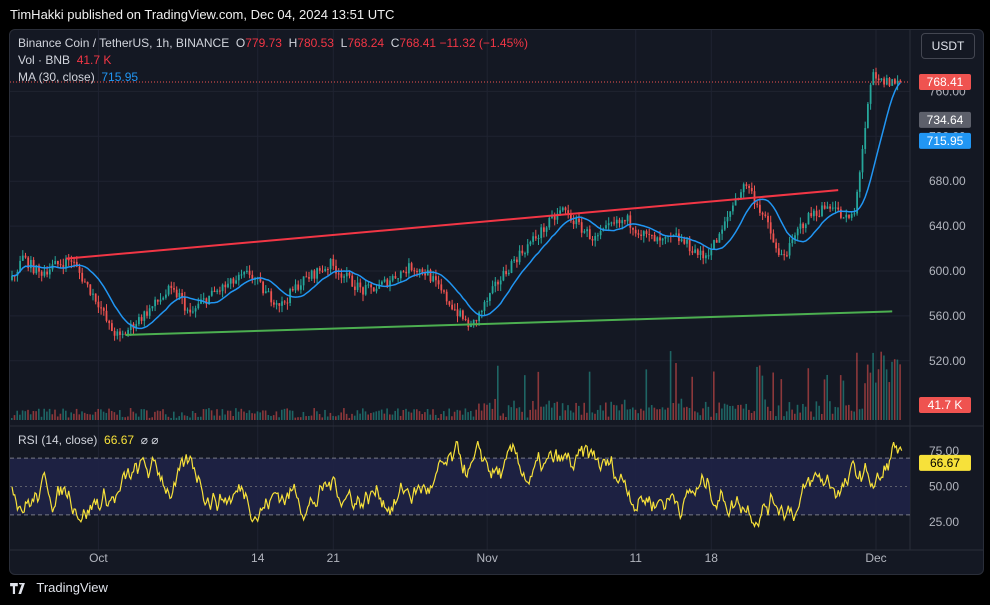 This screenshot has height=605, width=990. What do you see at coordinates (948, 46) in the screenshot?
I see `currency-button: USDT` at bounding box center [948, 46].